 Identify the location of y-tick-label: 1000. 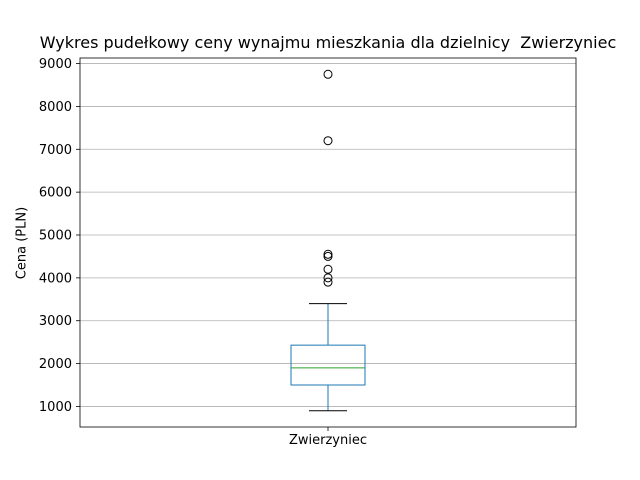
(55, 407).